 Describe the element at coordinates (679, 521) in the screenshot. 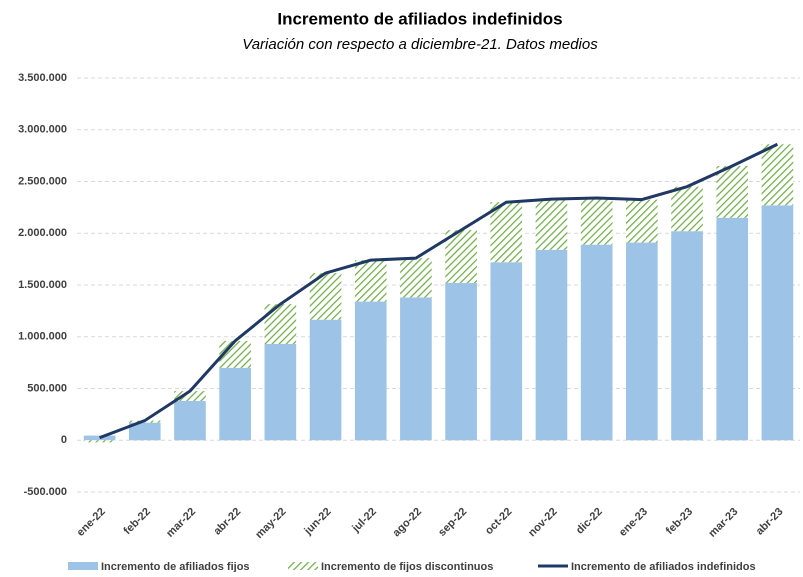

I see `x-tick-label: feb-23` at that location.